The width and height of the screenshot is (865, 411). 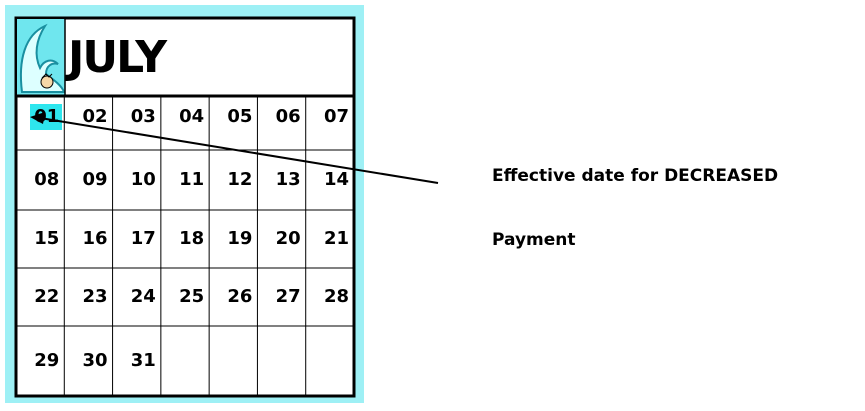 What do you see at coordinates (336, 238) in the screenshot?
I see `day-number: 21` at bounding box center [336, 238].